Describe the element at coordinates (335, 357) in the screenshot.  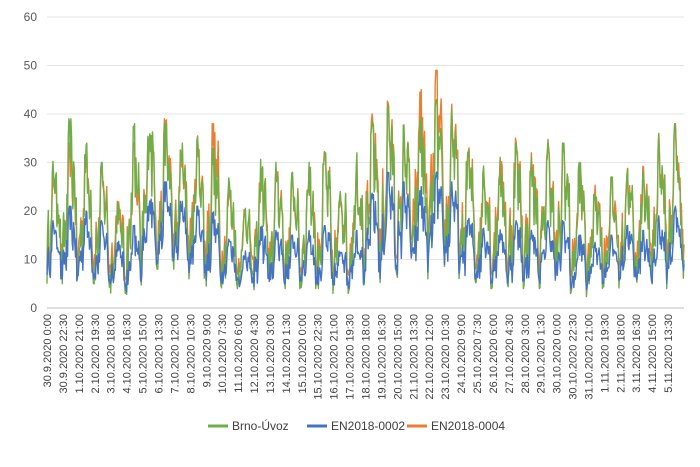
I see `x-tick-label: 16.10.2020 21:00` at that location.